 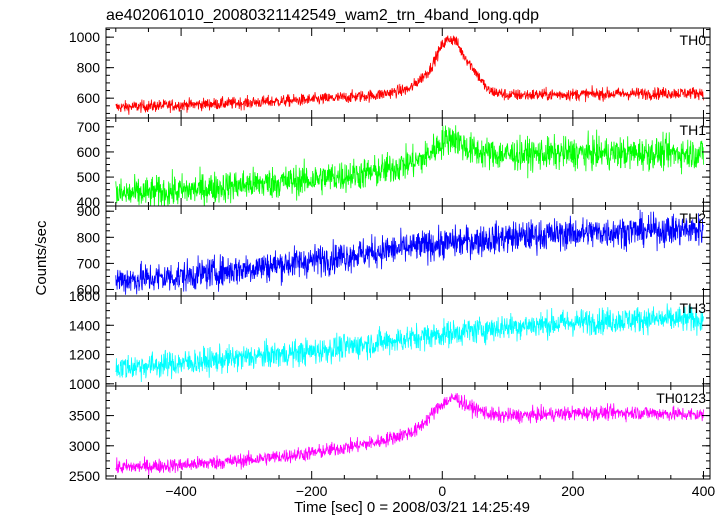 I want to click on y-tick-label: 2500, so click(x=84, y=476).